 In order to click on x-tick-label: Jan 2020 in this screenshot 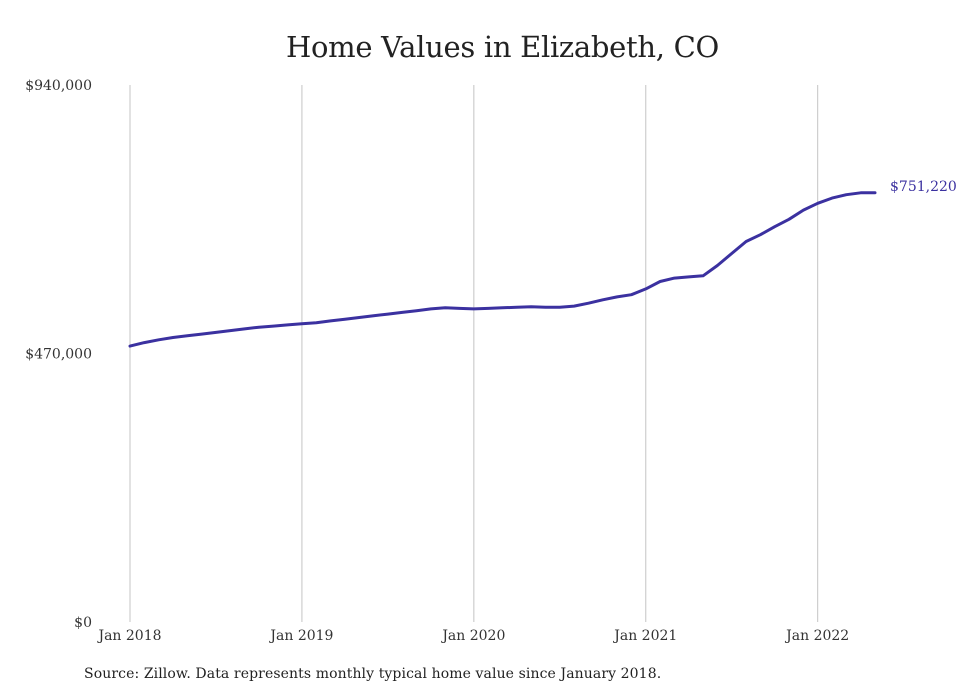, I will do `click(472, 636)`.